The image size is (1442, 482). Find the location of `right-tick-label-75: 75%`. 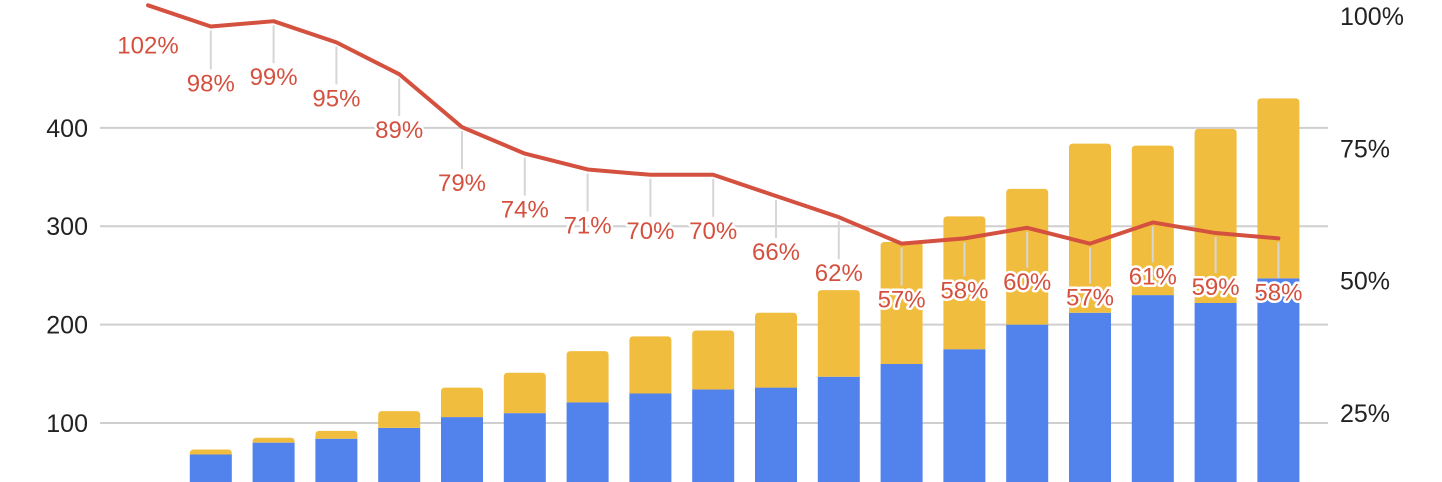

right-tick-label-75: 75% is located at coordinates (1365, 149).